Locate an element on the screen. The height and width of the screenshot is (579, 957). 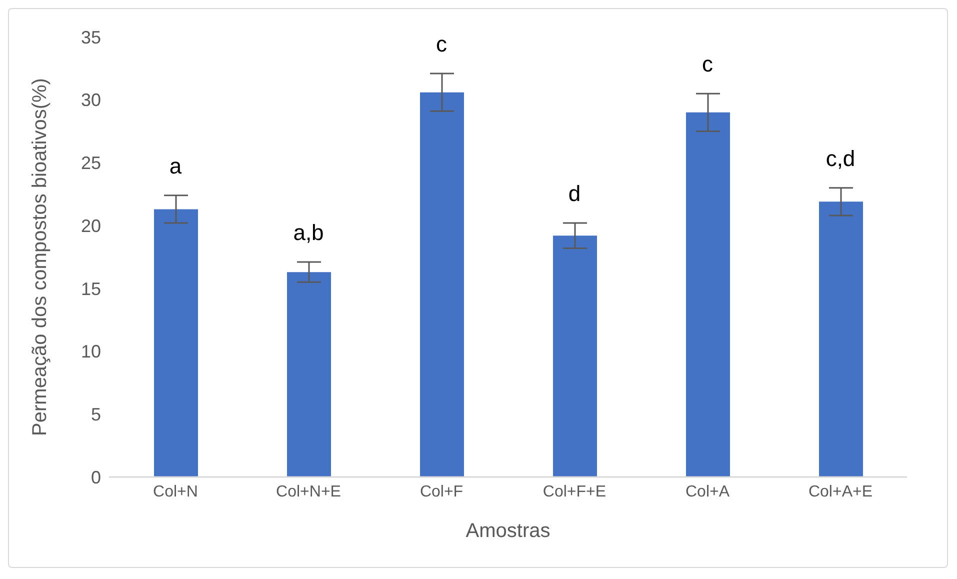
annotation: d is located at coordinates (574, 193).